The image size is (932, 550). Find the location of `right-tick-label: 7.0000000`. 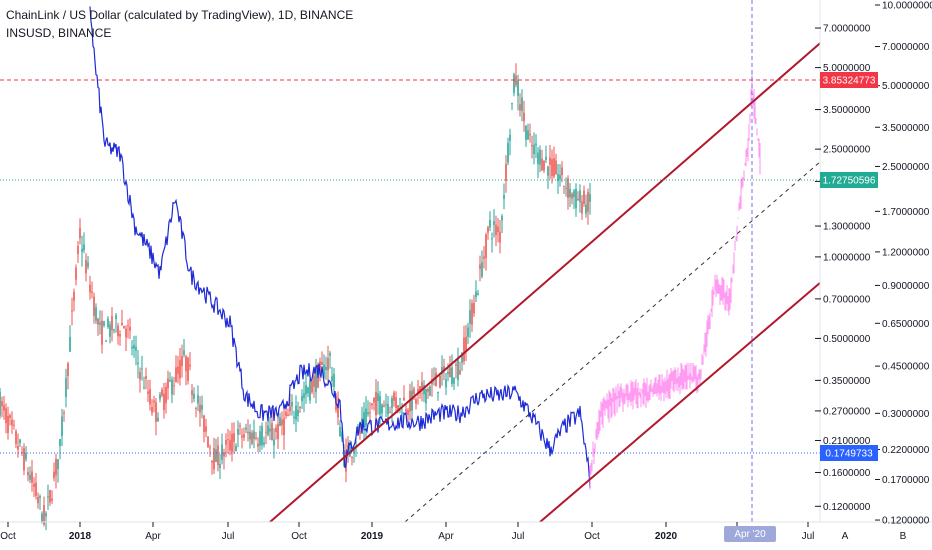

right-tick-label: 7.0000000 is located at coordinates (906, 47).